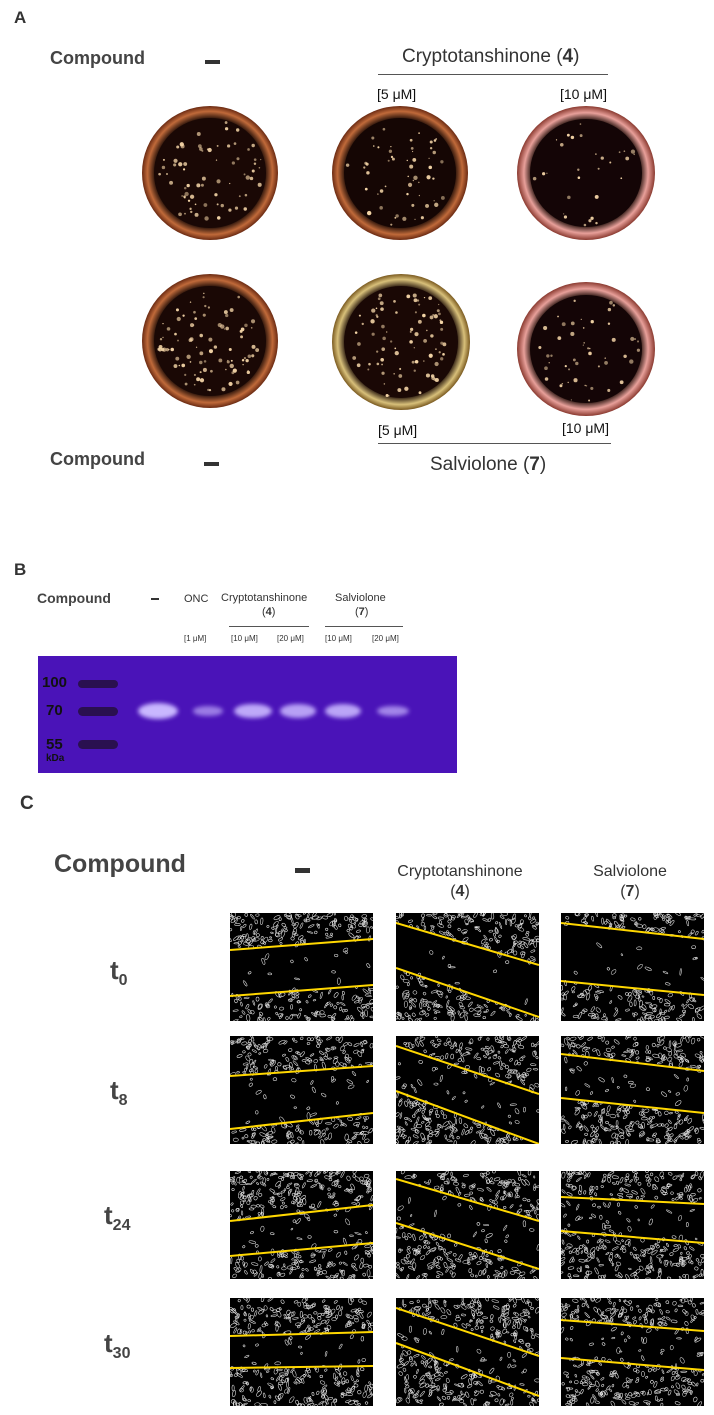 Image resolution: width=714 pixels, height=1415 pixels. I want to click on panel-a-row2-conc-high: [10 μM], so click(585, 428).